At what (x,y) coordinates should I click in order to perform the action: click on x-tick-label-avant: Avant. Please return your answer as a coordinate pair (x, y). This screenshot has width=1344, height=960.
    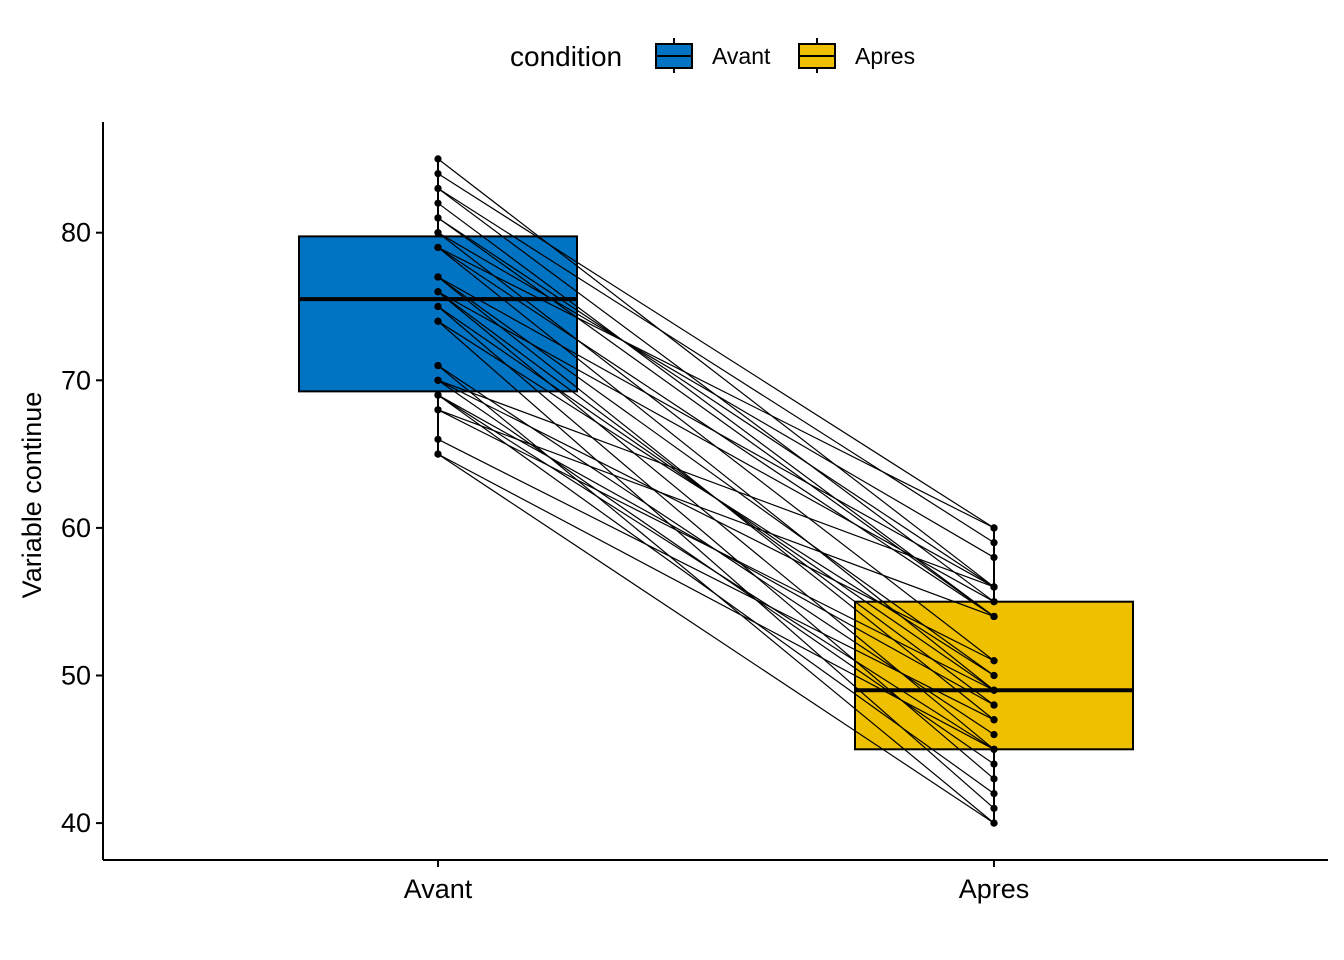
    Looking at the image, I should click on (438, 889).